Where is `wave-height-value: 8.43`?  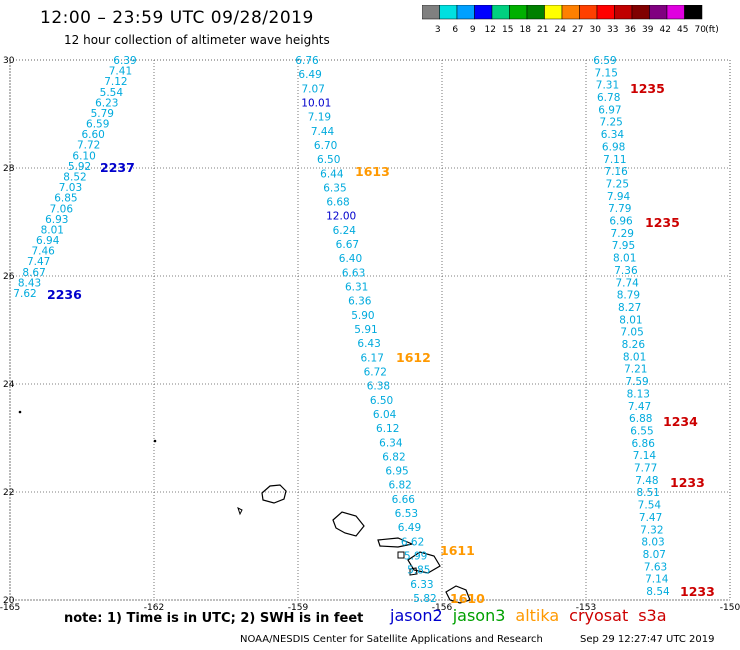 wave-height-value: 8.43 is located at coordinates (29, 283).